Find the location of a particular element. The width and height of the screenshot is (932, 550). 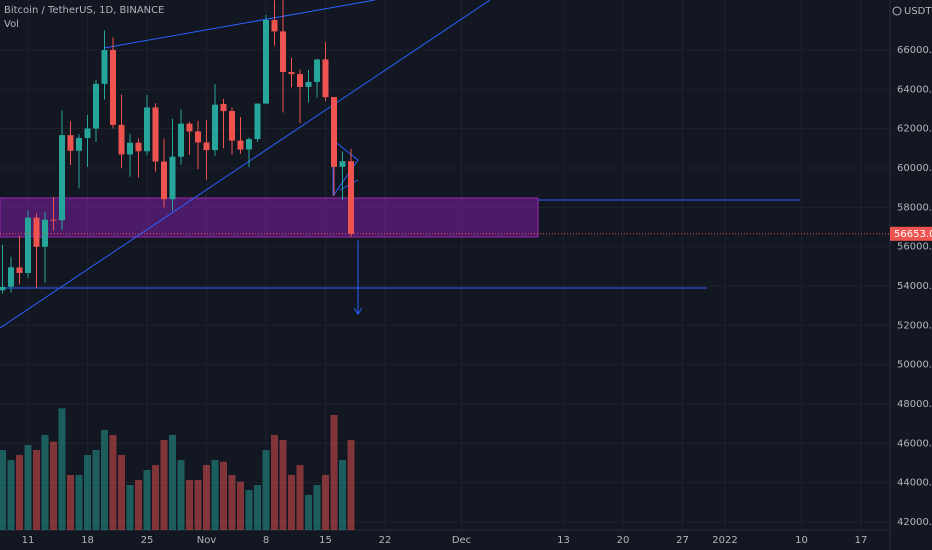

y-tick-label: 44000.00 is located at coordinates (914, 483).